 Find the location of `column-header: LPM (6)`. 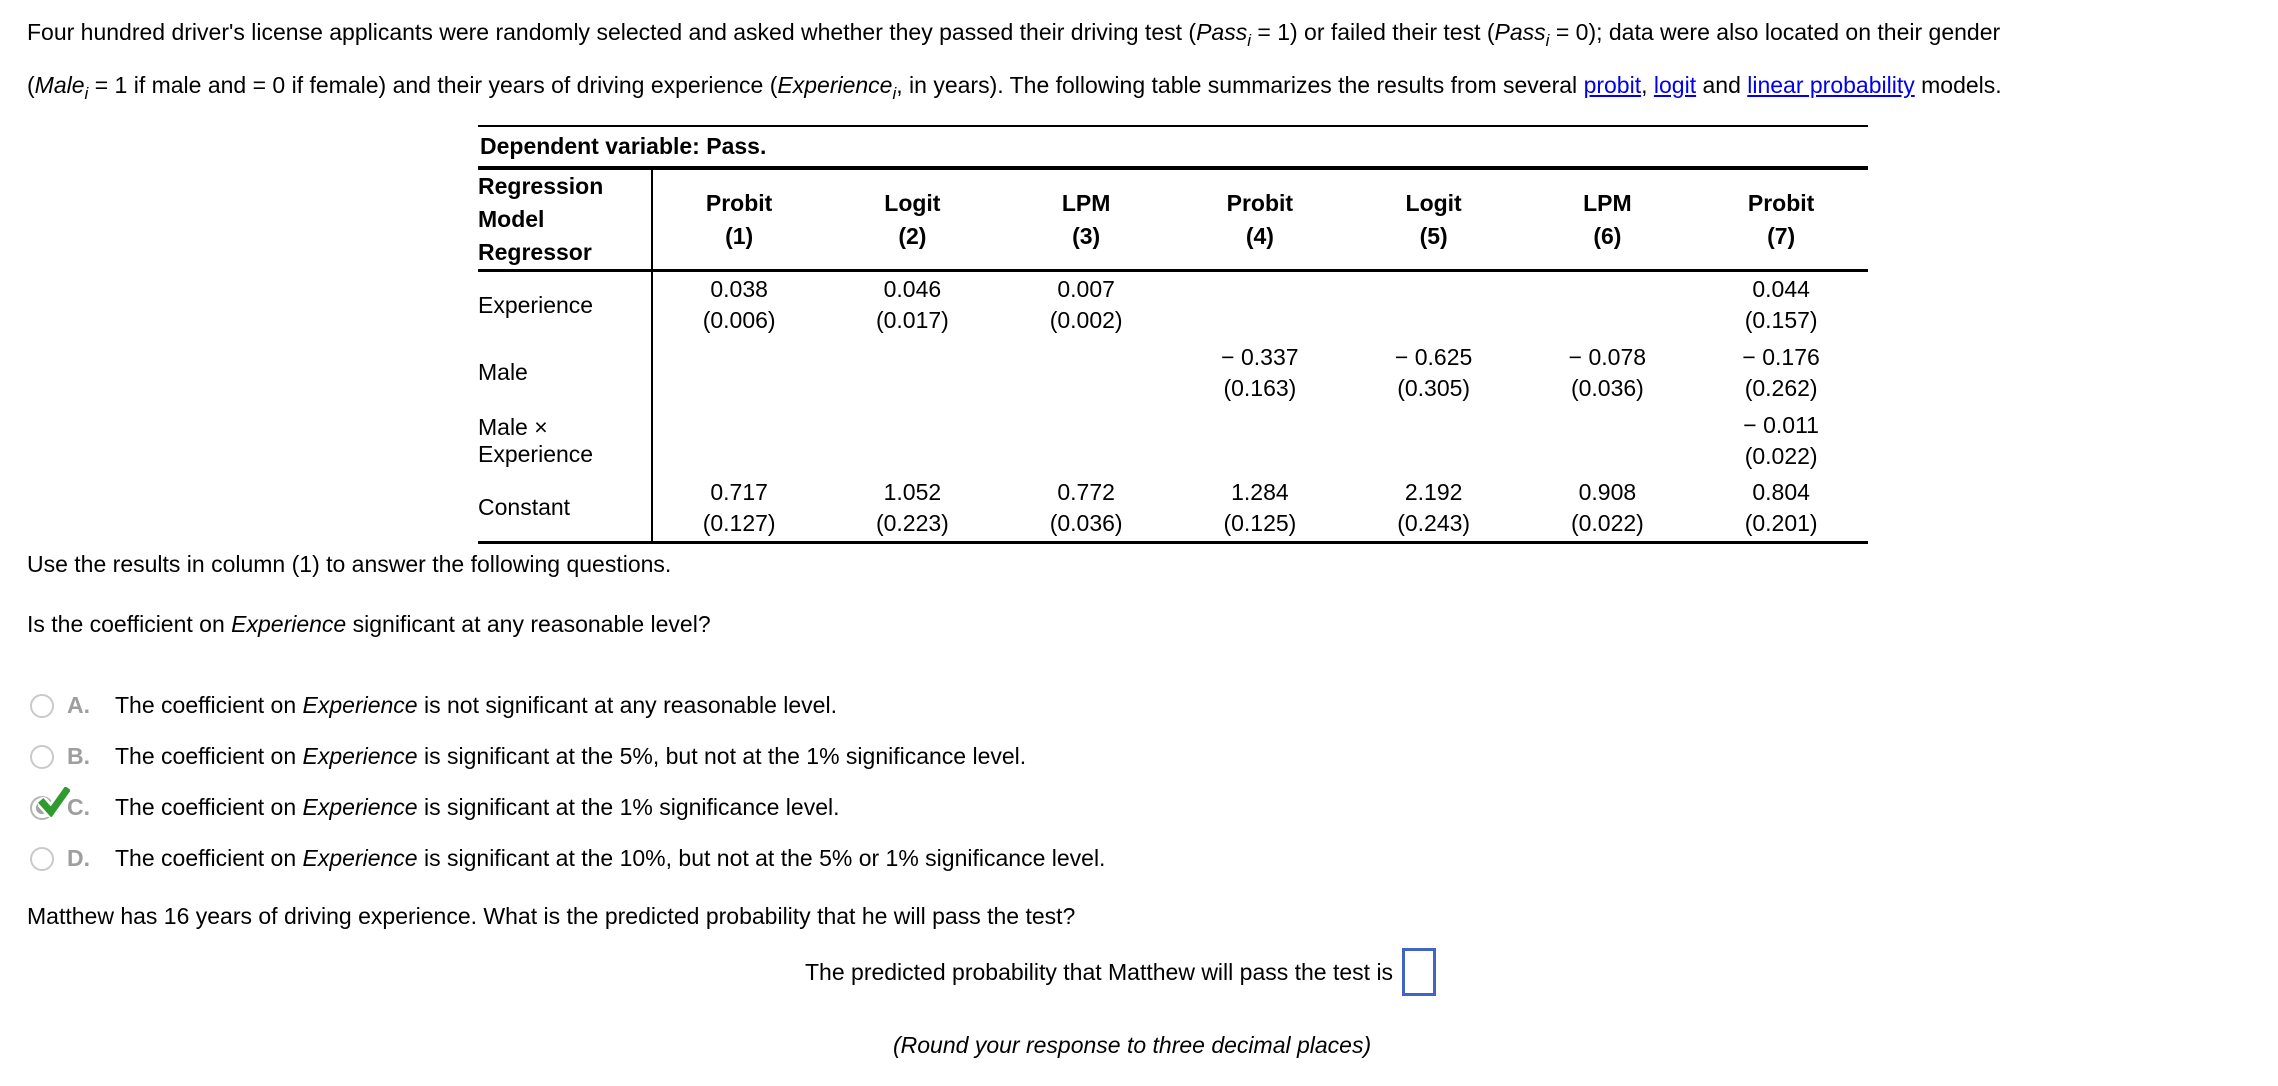

column-header: LPM (6) is located at coordinates (1607, 220).